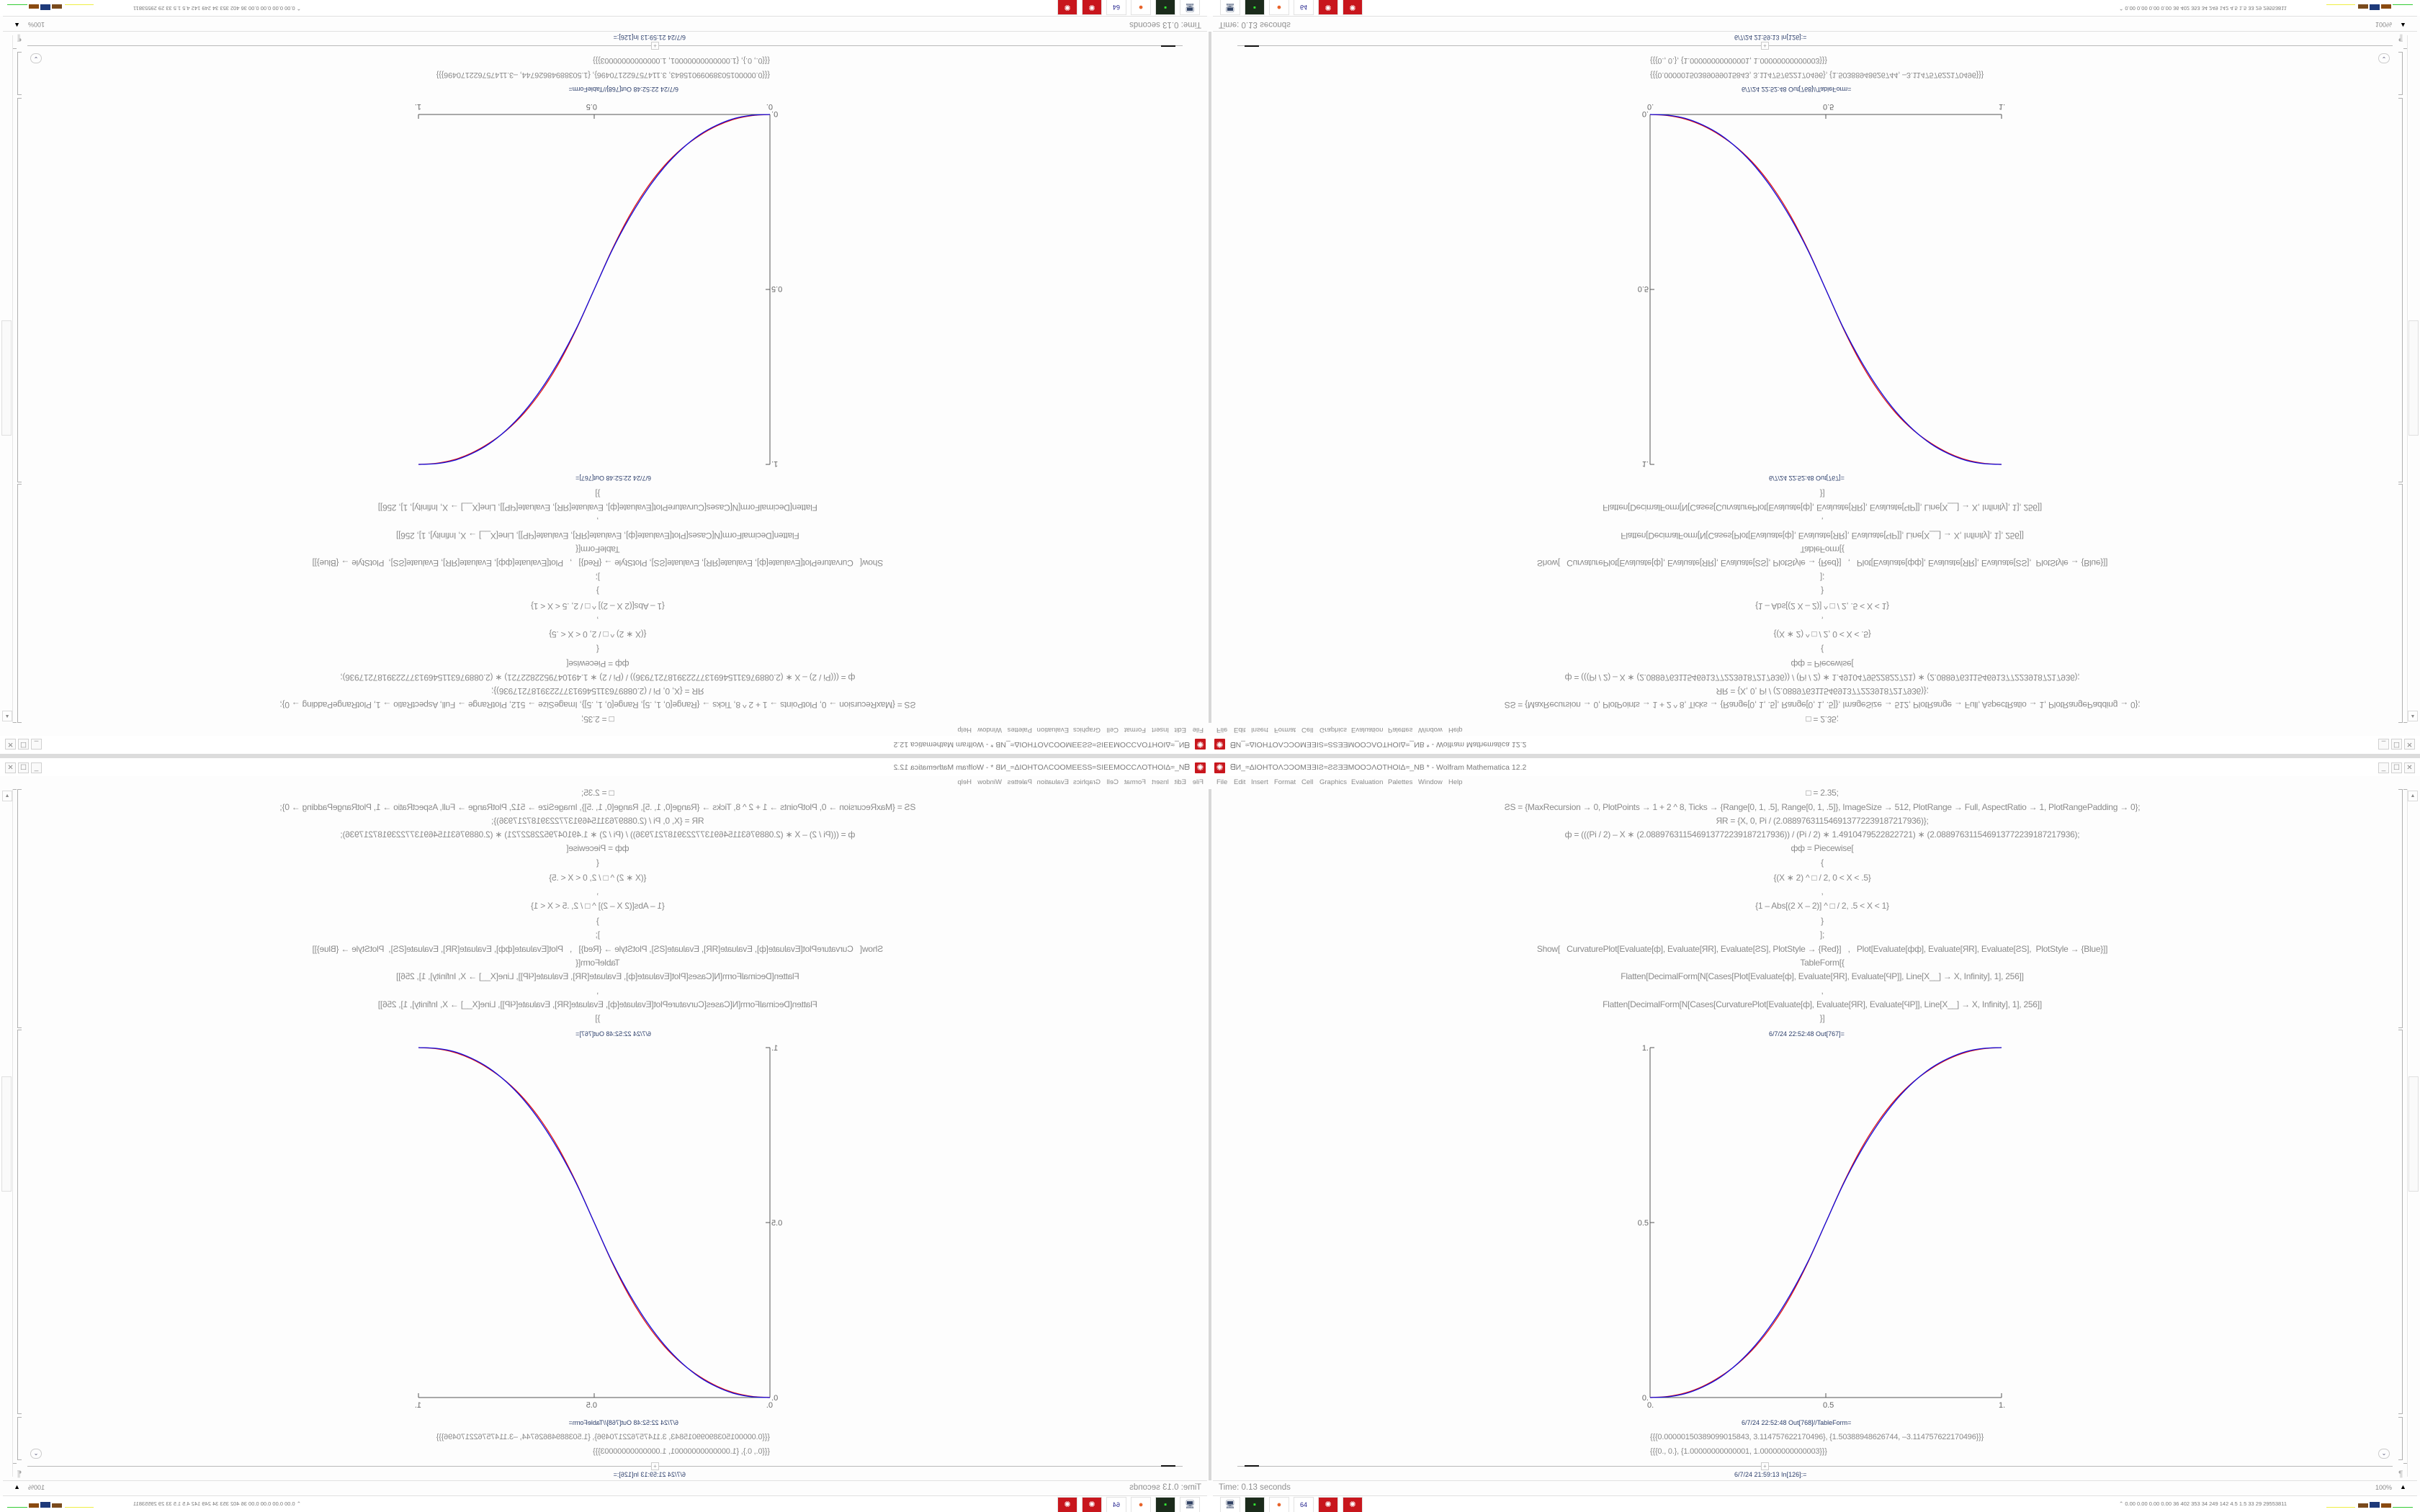  What do you see at coordinates (598, 606) in the screenshot?
I see `code-line: {1 – Abs[(2 X – 2)] ^ □ / 2, .5 < X < 1}` at bounding box center [598, 606].